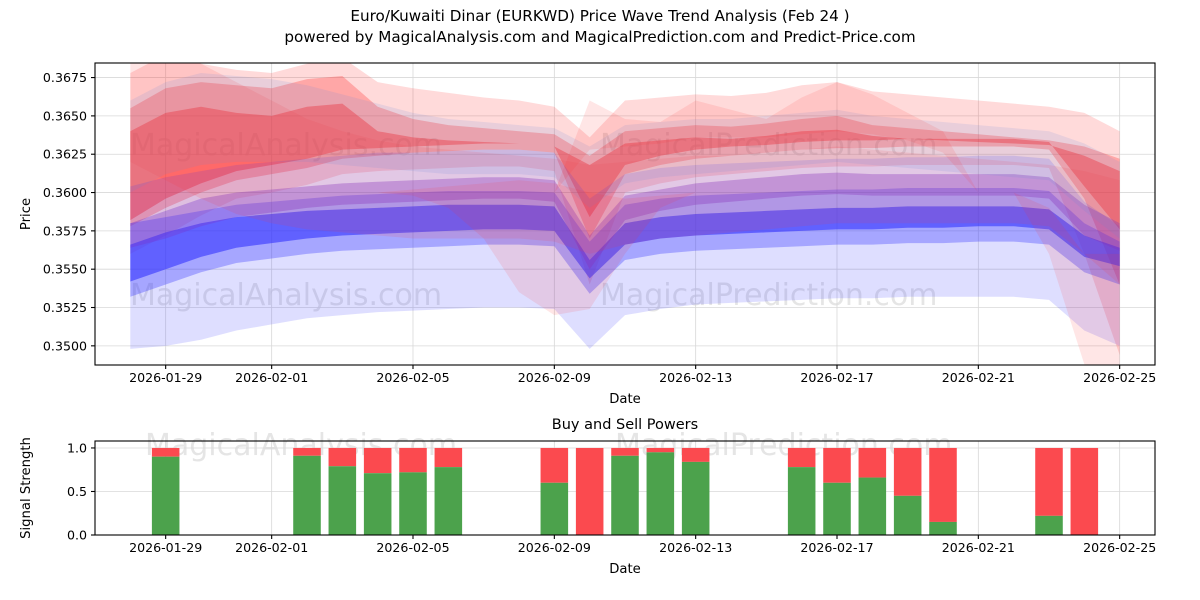  Describe the element at coordinates (286, 145) in the screenshot. I see `watermark-text: MagicalAnalysis.com` at that location.